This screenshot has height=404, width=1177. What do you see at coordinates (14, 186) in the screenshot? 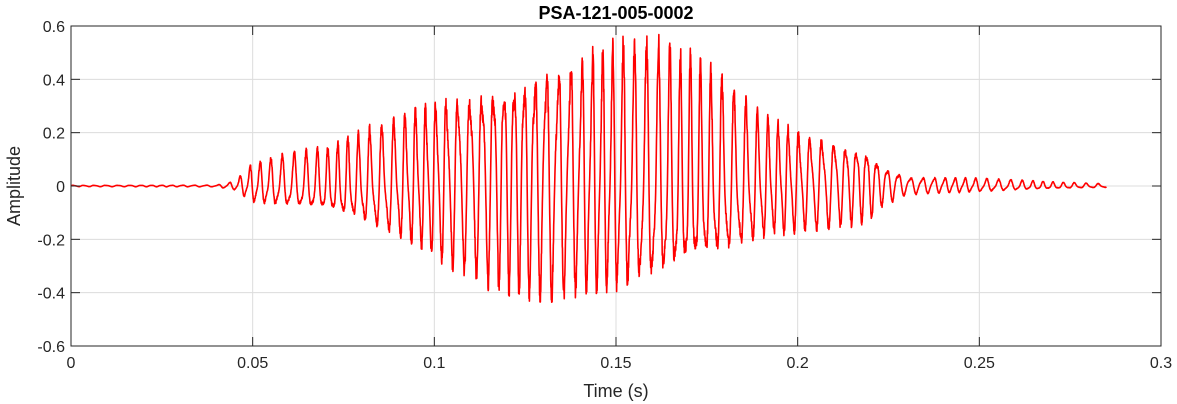
I see `y-axis-label: Amplitude` at bounding box center [14, 186].